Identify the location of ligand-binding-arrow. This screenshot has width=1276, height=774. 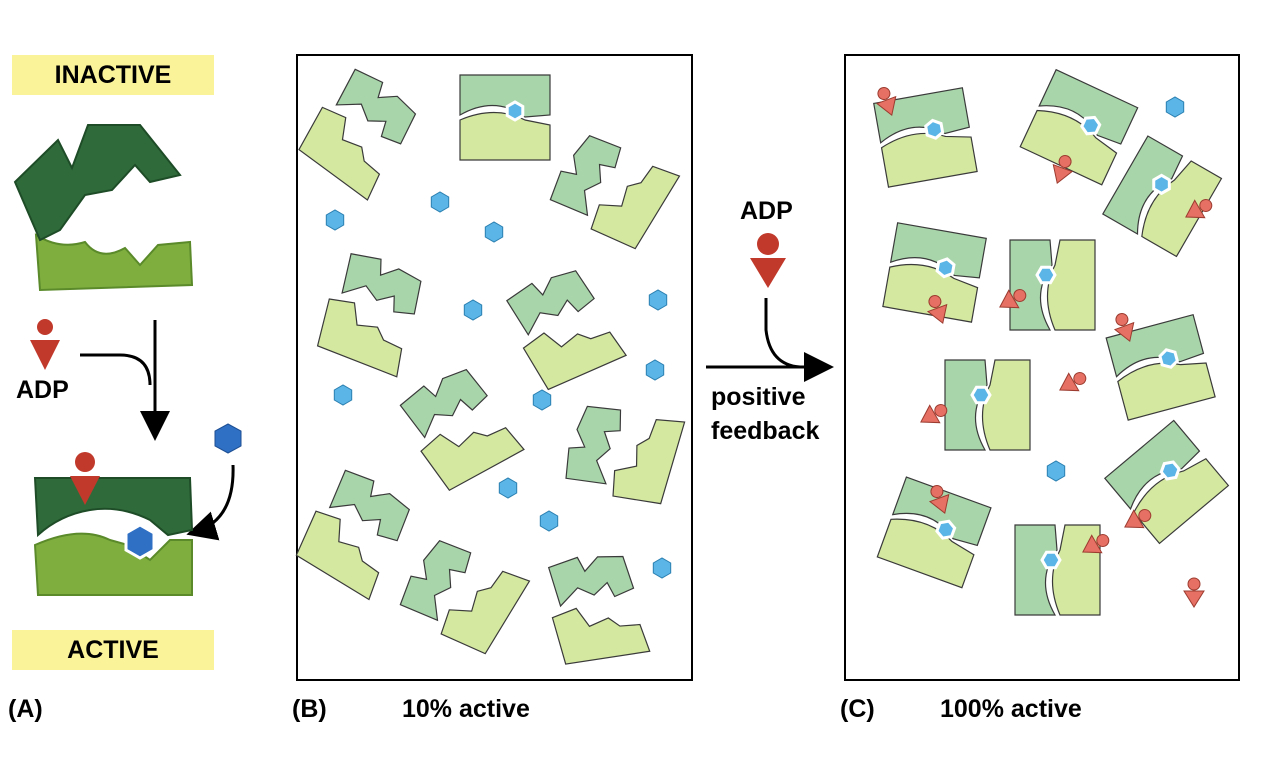
(210, 502).